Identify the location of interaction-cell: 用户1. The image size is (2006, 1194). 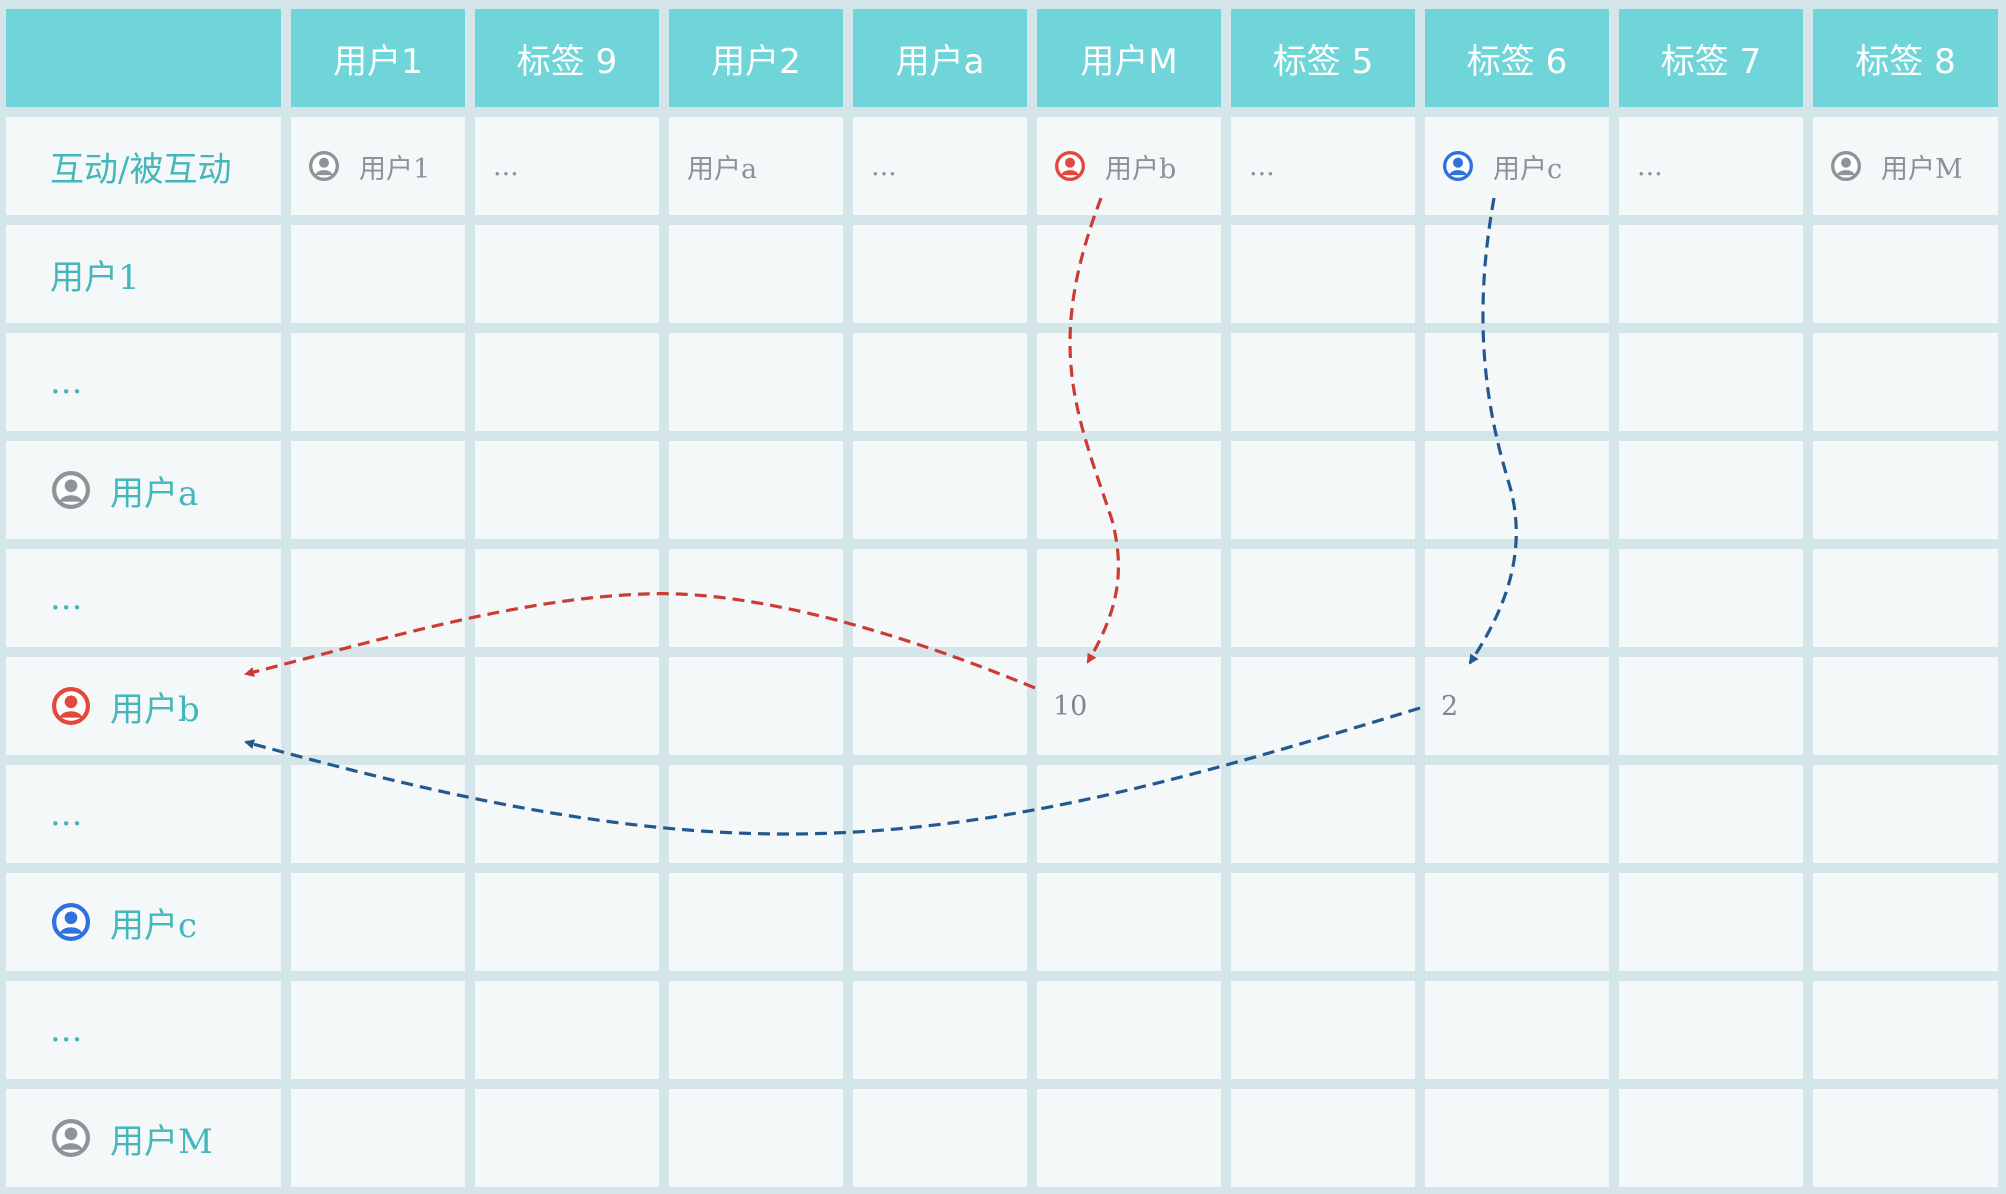
(378, 166).